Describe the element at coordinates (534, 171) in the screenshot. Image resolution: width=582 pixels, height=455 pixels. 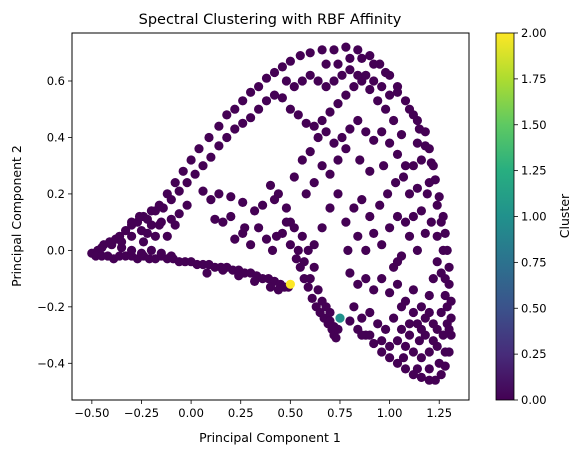
I see `colorbar-tick-label: 1.25` at that location.